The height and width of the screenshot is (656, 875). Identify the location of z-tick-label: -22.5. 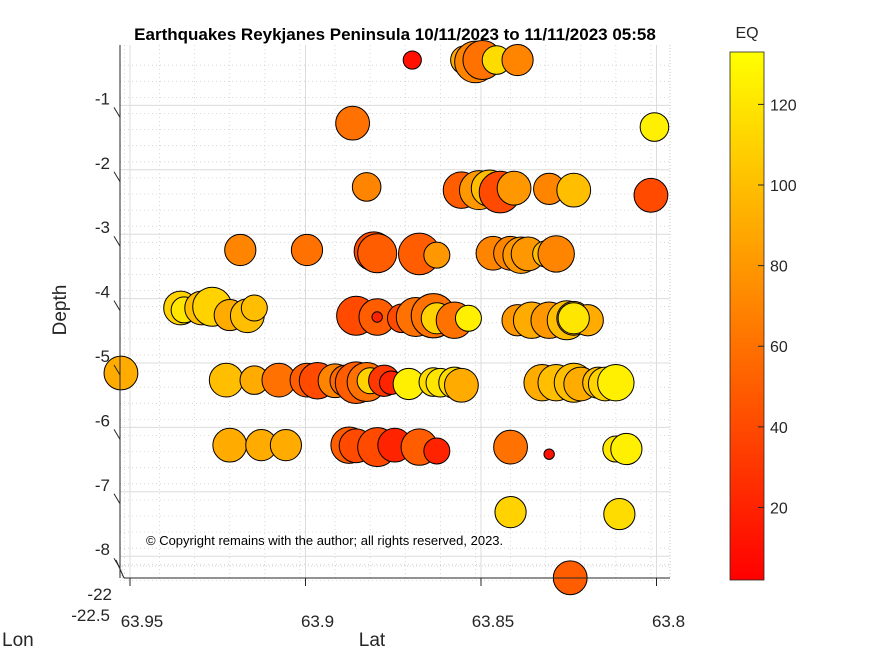
(90, 615).